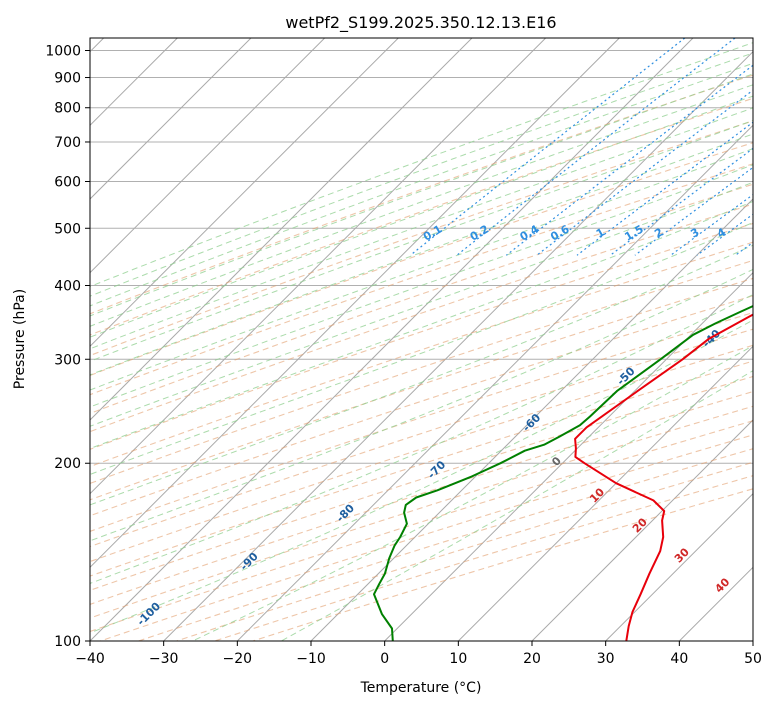 The width and height of the screenshot is (775, 708). I want to click on y-tick-label: 100, so click(67, 642).